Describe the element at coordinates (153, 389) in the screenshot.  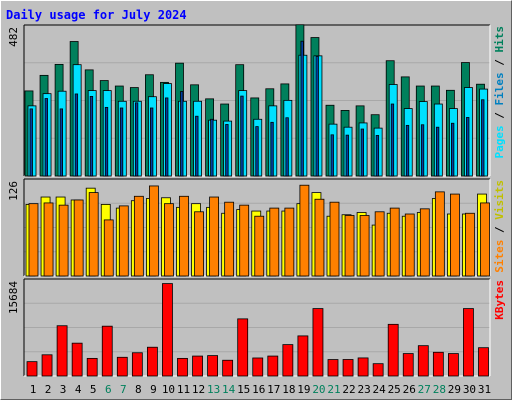
I see `day-tick-label: 9` at that location.